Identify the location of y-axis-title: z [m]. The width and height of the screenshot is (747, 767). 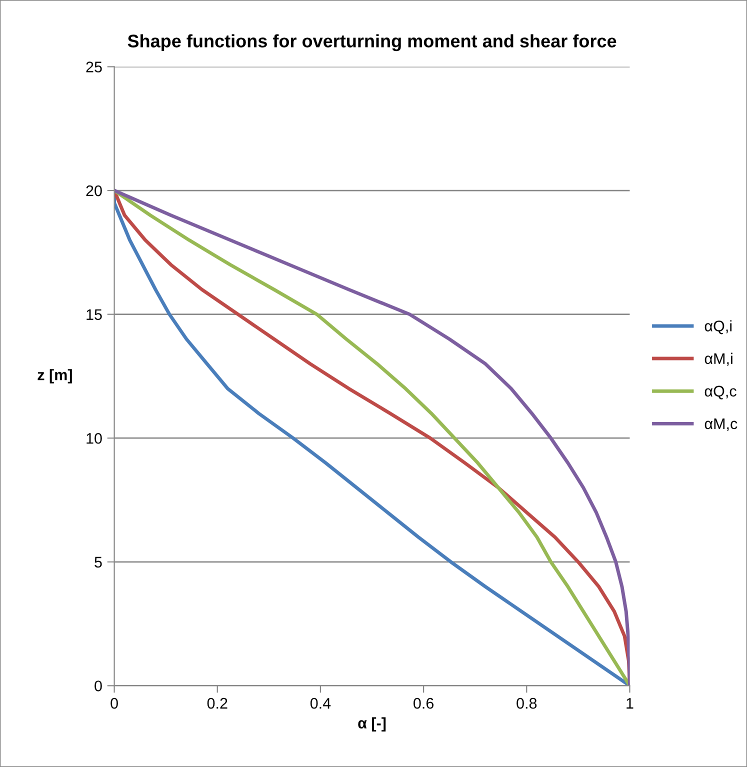
(55, 376).